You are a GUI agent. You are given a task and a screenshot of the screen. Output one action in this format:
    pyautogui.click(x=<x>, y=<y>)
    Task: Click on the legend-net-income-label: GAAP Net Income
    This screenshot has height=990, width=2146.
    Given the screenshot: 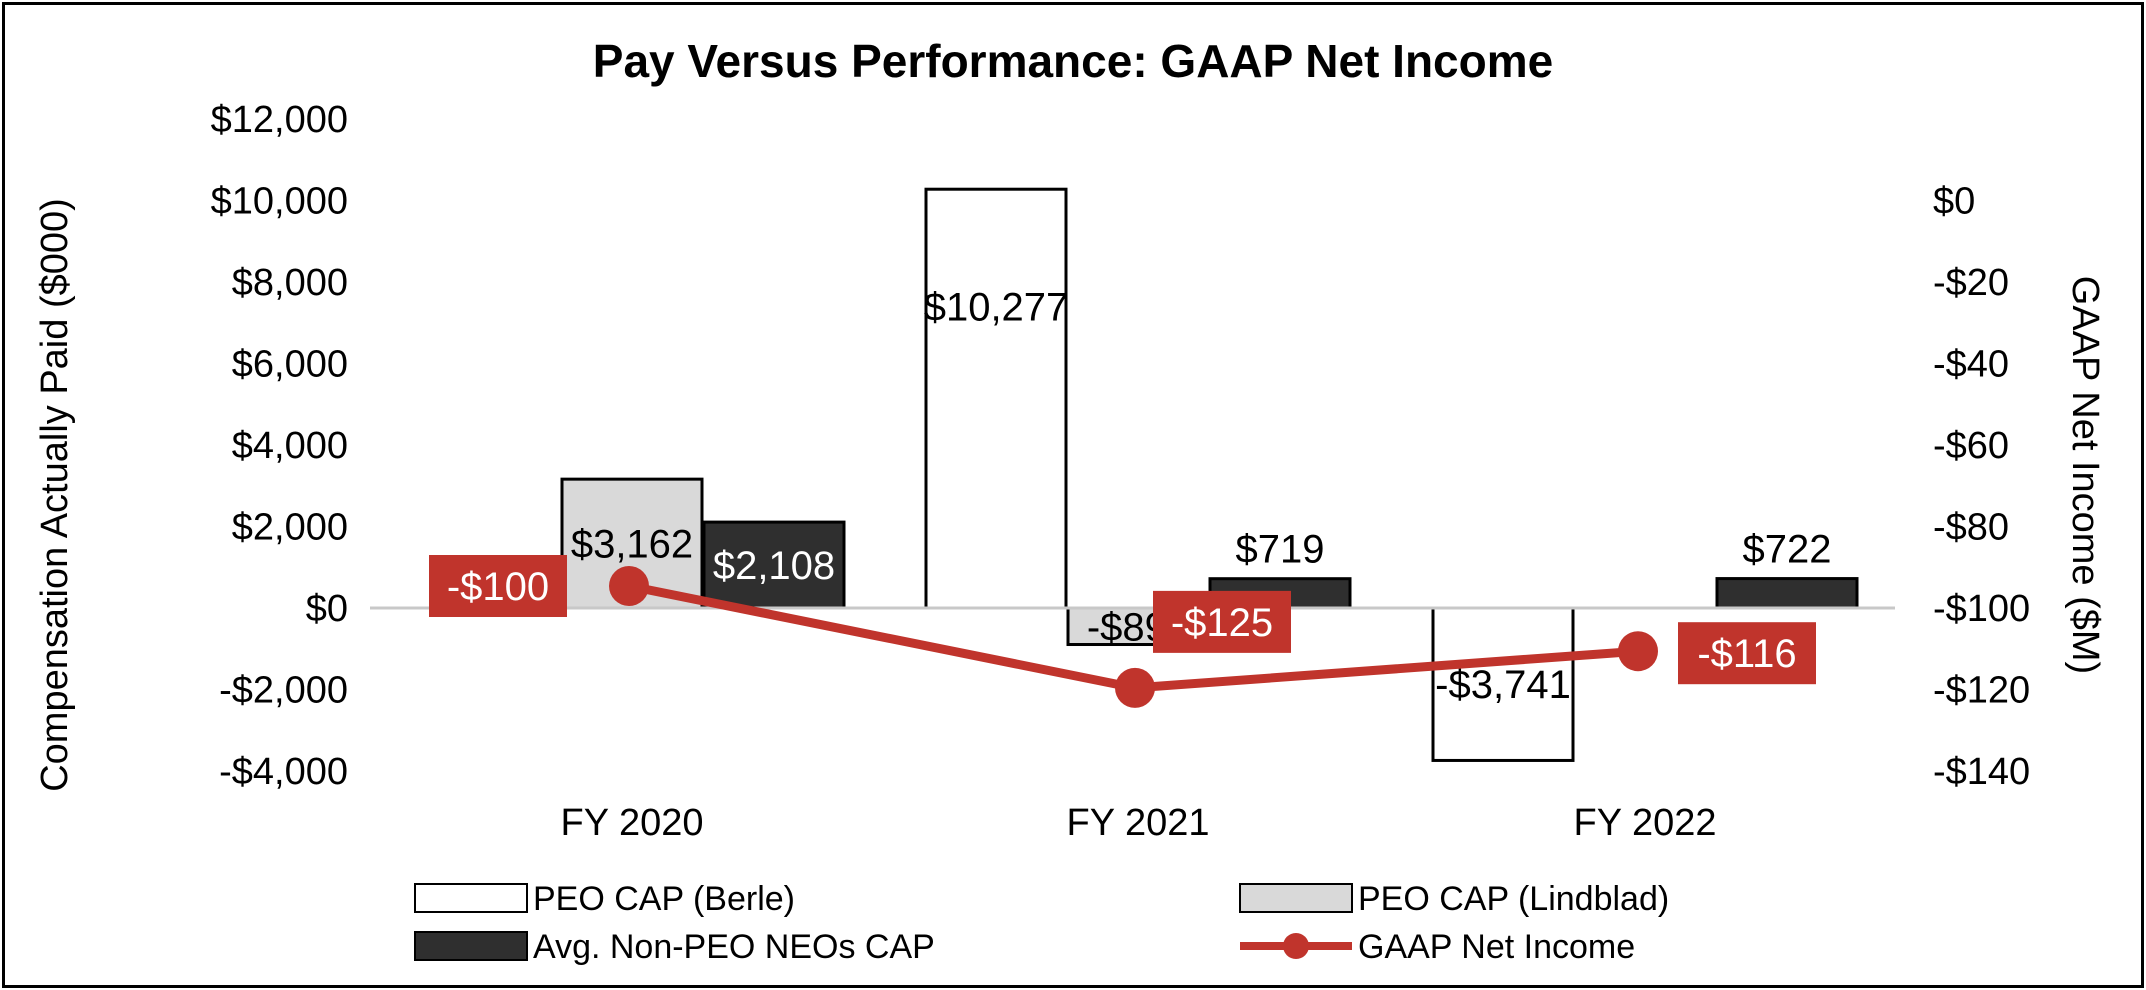 What is the action you would take?
    pyautogui.click(x=1496, y=947)
    